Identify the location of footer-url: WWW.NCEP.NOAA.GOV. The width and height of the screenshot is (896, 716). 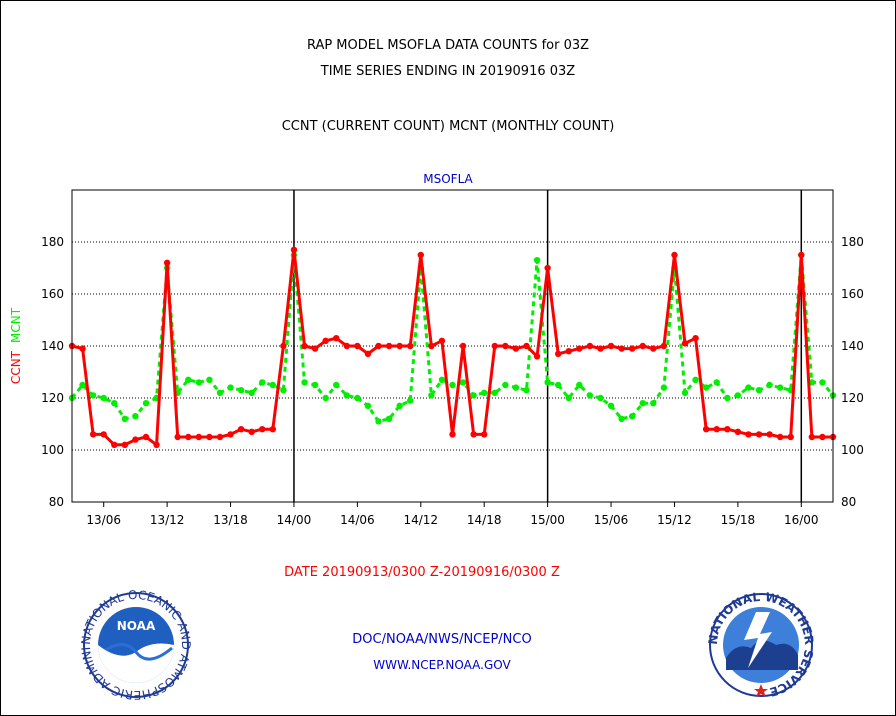
(442, 665).